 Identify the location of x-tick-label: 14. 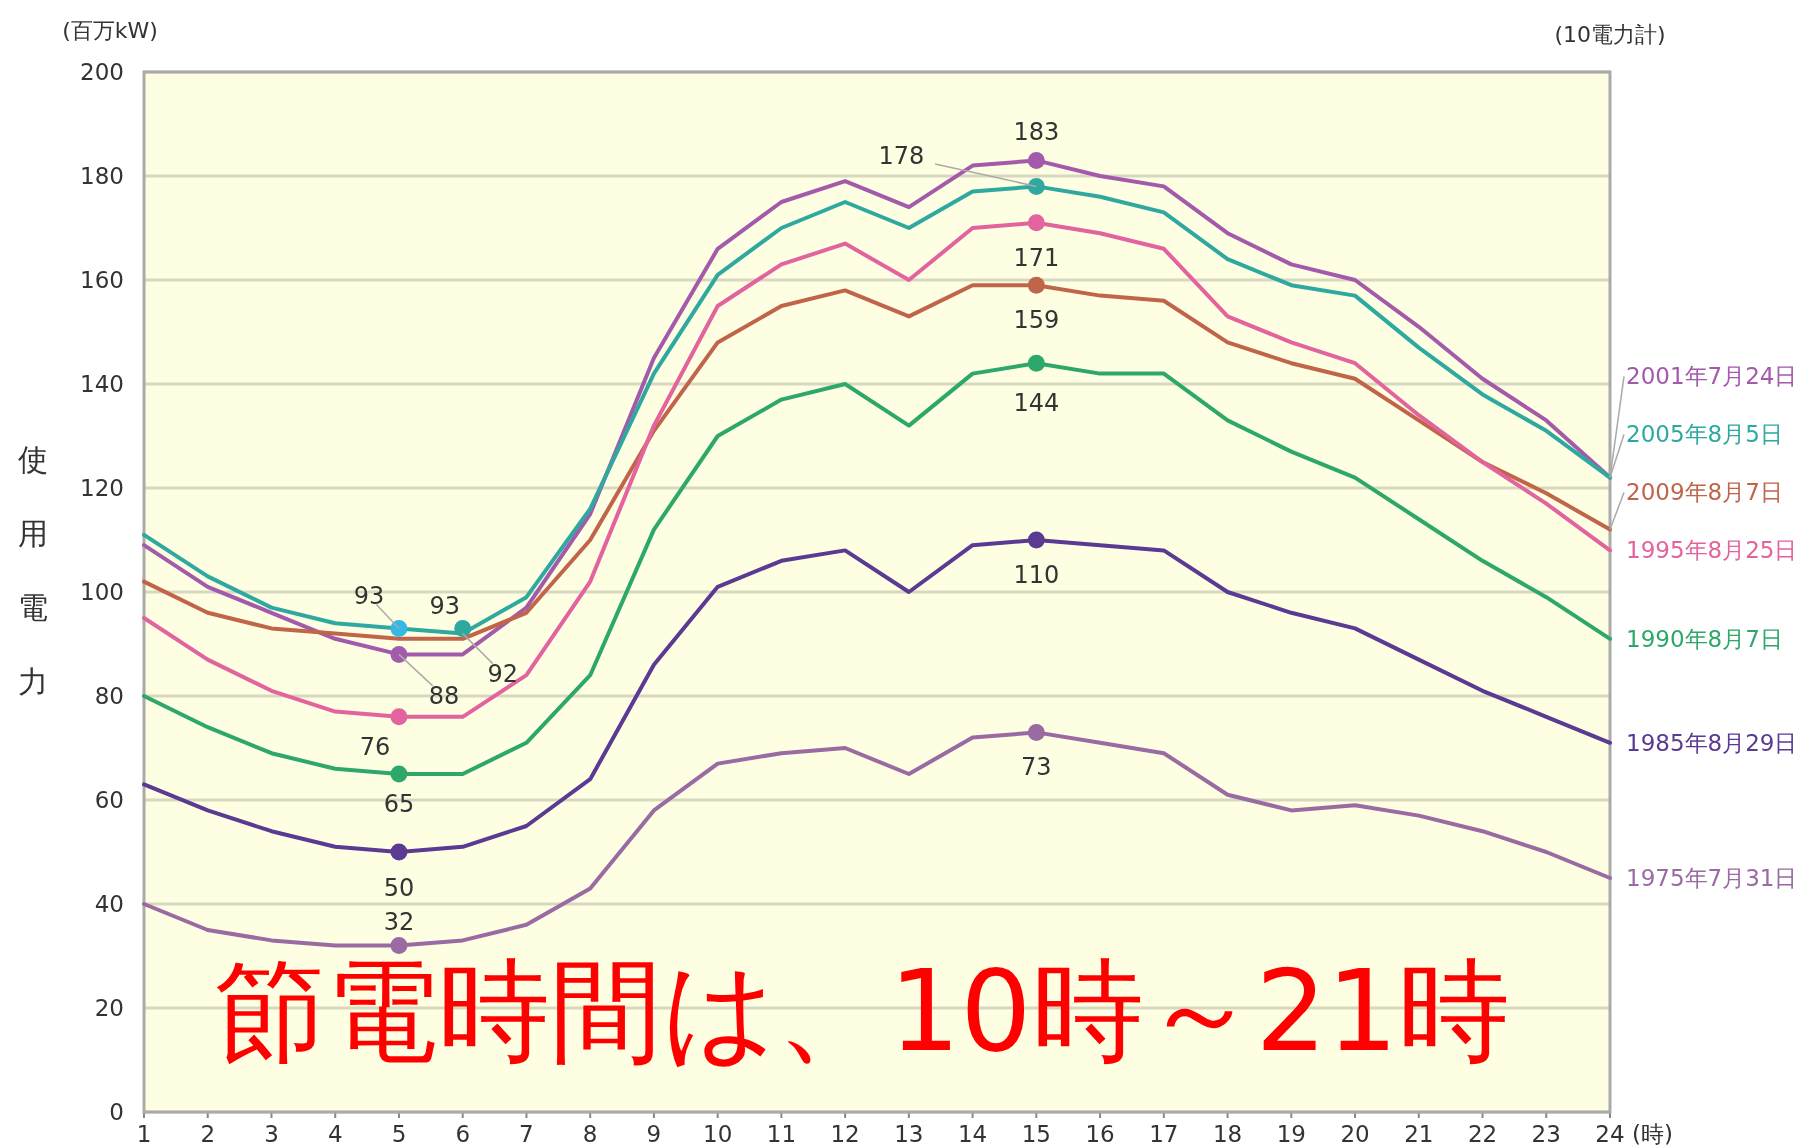
(972, 1133).